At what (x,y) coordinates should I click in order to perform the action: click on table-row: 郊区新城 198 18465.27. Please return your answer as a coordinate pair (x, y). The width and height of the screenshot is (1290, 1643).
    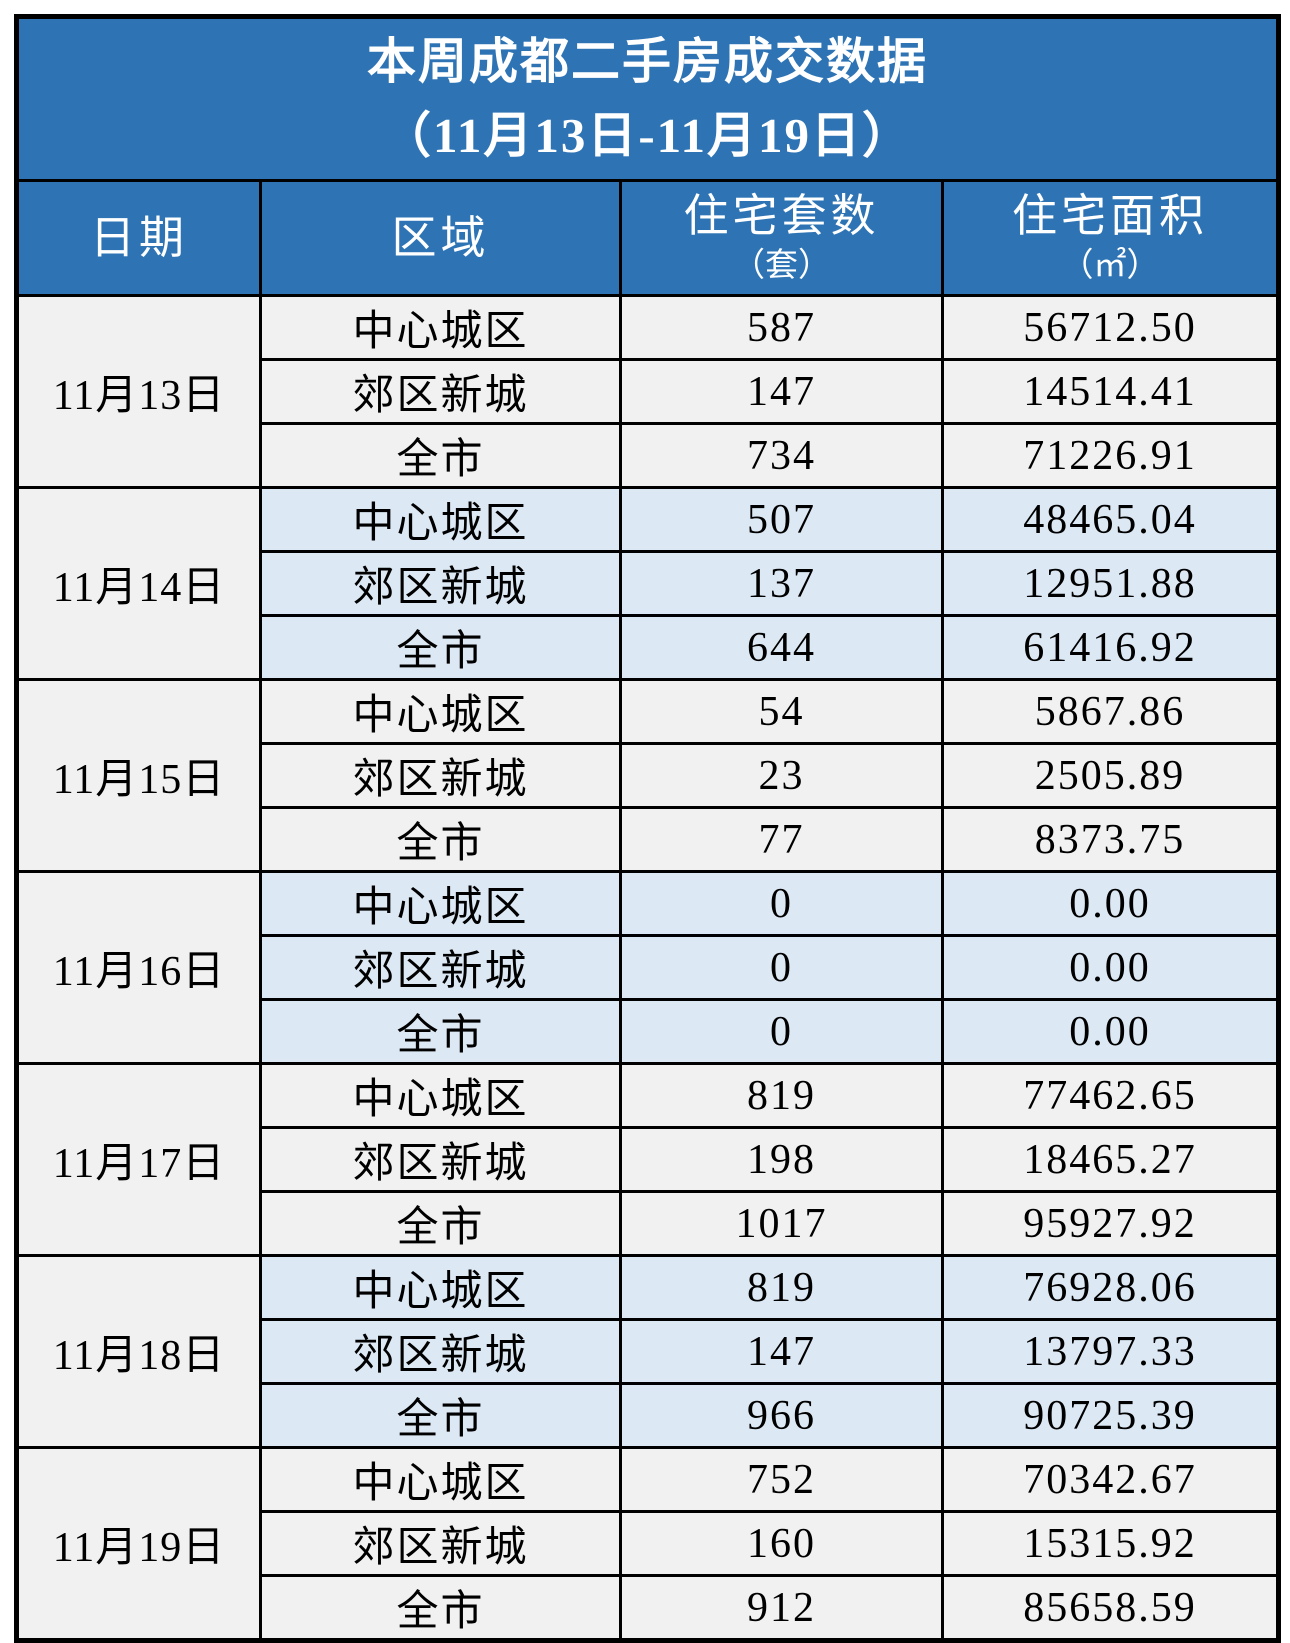
    Looking at the image, I should click on (649, 1159).